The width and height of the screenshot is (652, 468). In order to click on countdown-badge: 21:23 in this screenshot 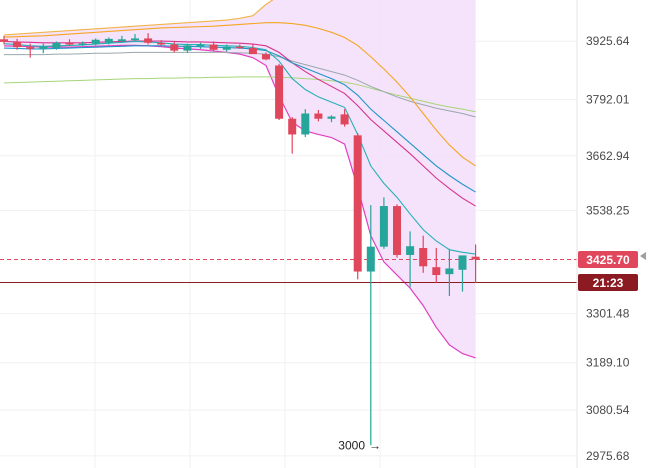, I will do `click(608, 282)`.